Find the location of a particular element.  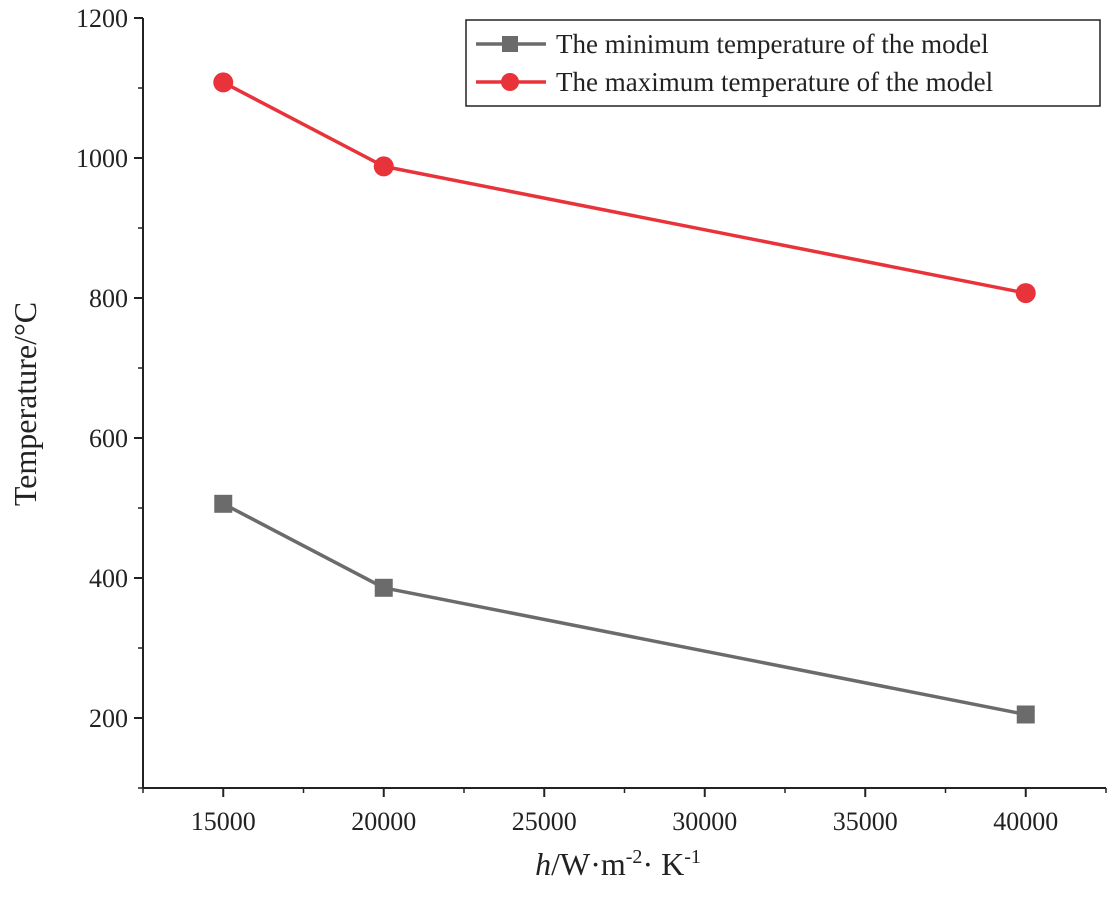

legend-label-min: The minimum temperature of the model is located at coordinates (772, 44).